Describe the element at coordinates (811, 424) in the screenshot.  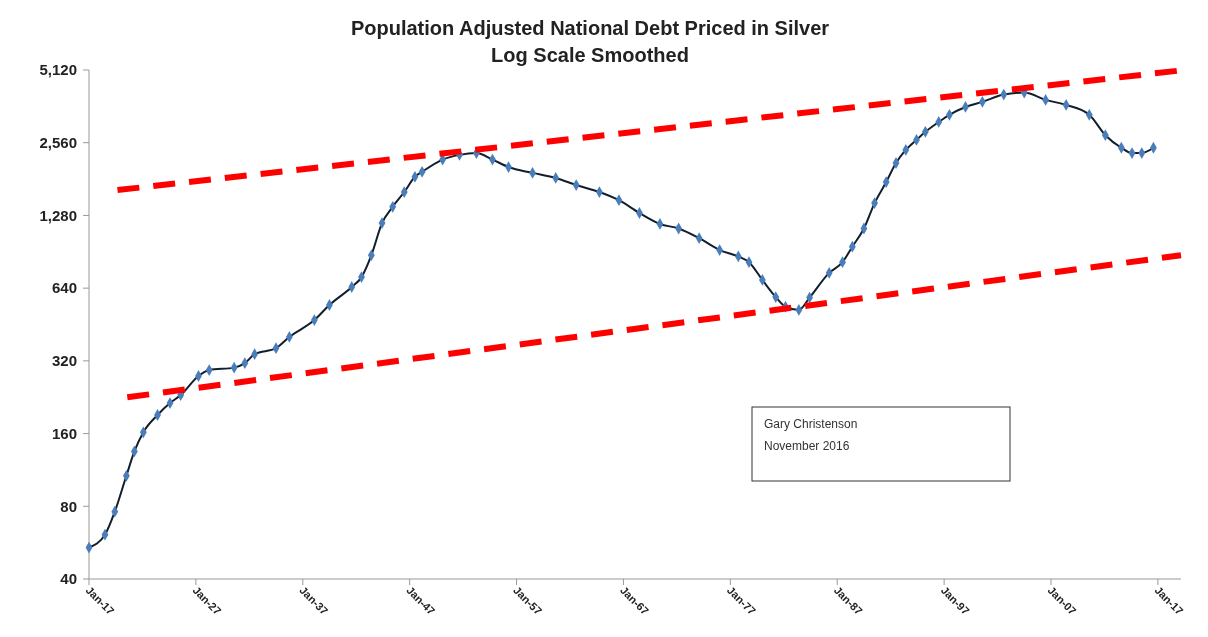
I see `annotation: Gary Christenson` at that location.